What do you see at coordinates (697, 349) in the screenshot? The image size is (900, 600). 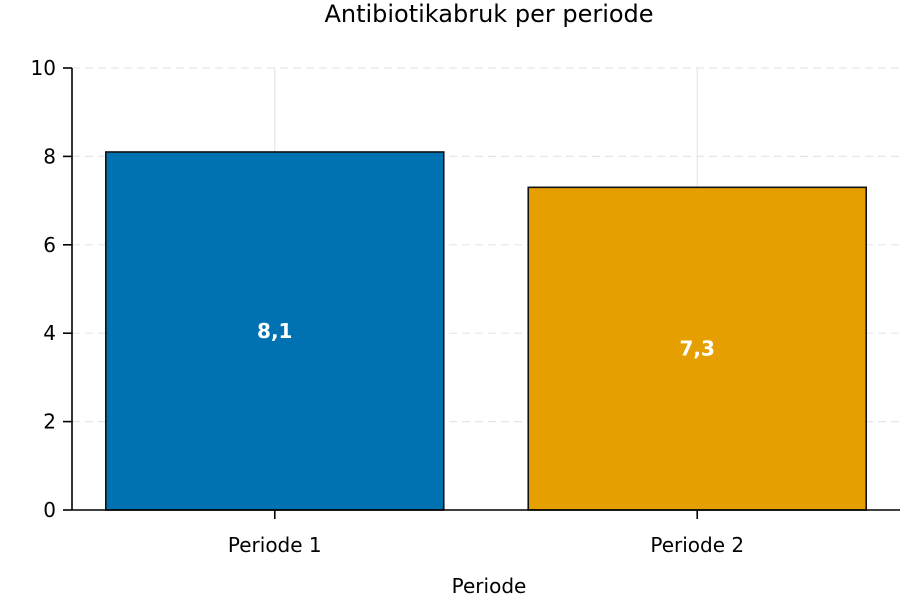 I see `bar-value-label: 7,3` at bounding box center [697, 349].